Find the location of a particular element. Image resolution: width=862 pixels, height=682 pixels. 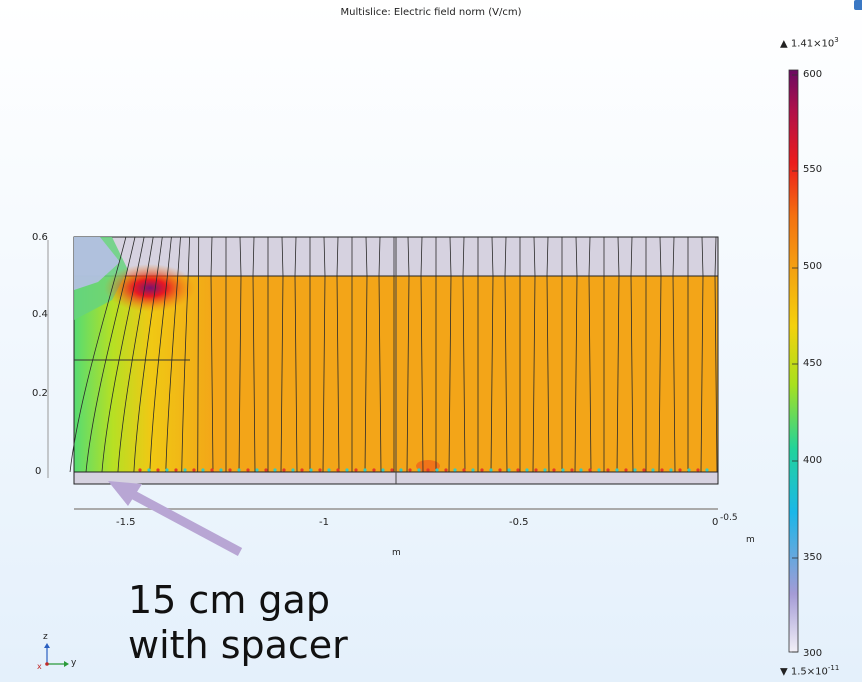

plot-title: Multislice: Electric field norm (V/cm) is located at coordinates (431, 12).